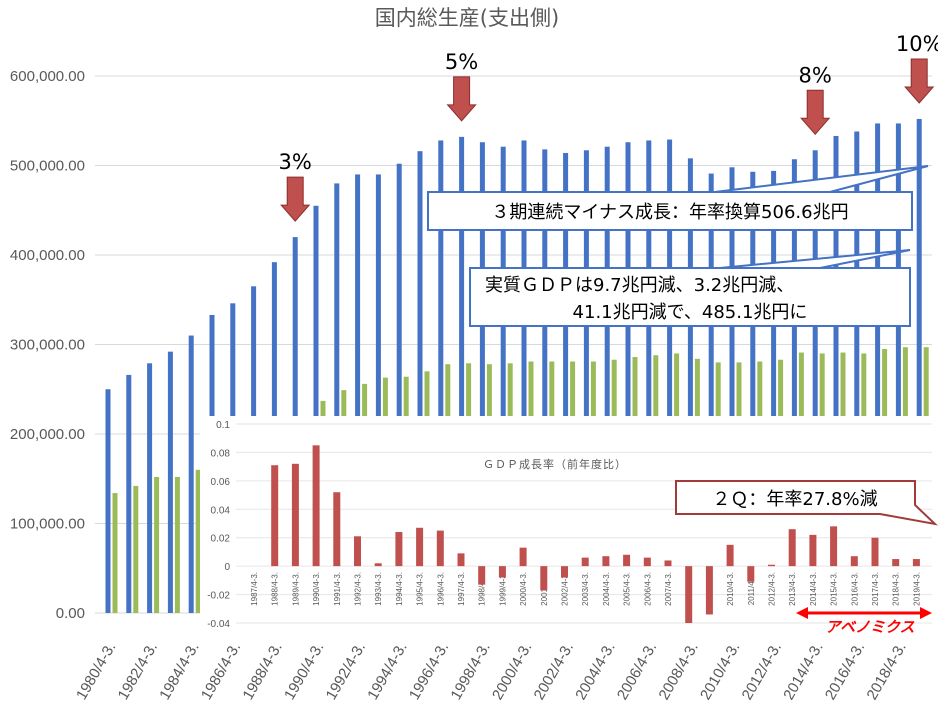  Describe the element at coordinates (896, 589) in the screenshot. I see `inset-x-tick-label: 2018/4-3.` at that location.